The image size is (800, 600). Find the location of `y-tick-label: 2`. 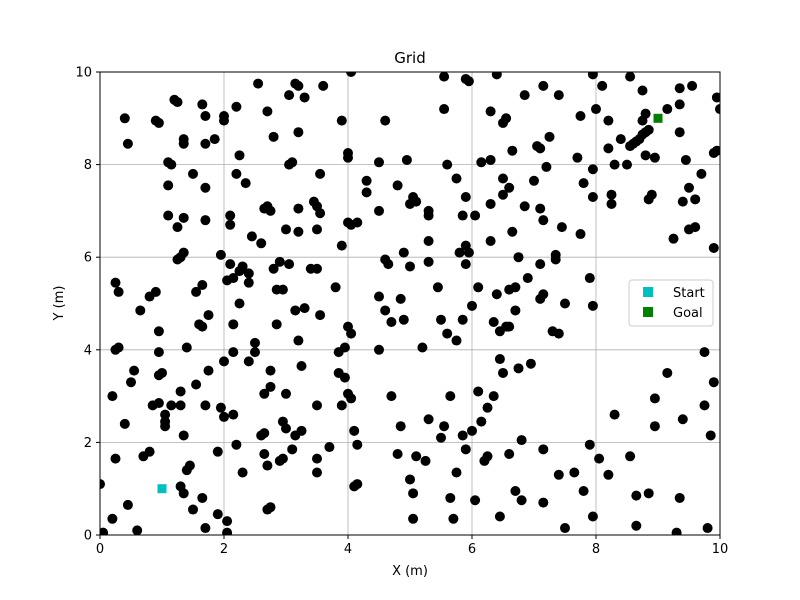

y-tick-label: 2 is located at coordinates (88, 443).